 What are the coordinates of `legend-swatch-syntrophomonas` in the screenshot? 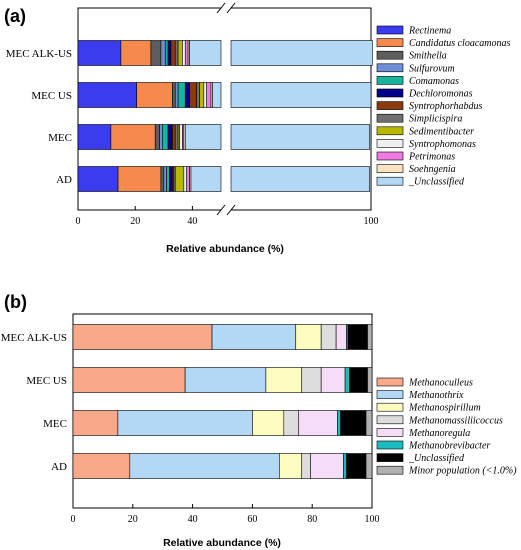 It's located at (390, 143).